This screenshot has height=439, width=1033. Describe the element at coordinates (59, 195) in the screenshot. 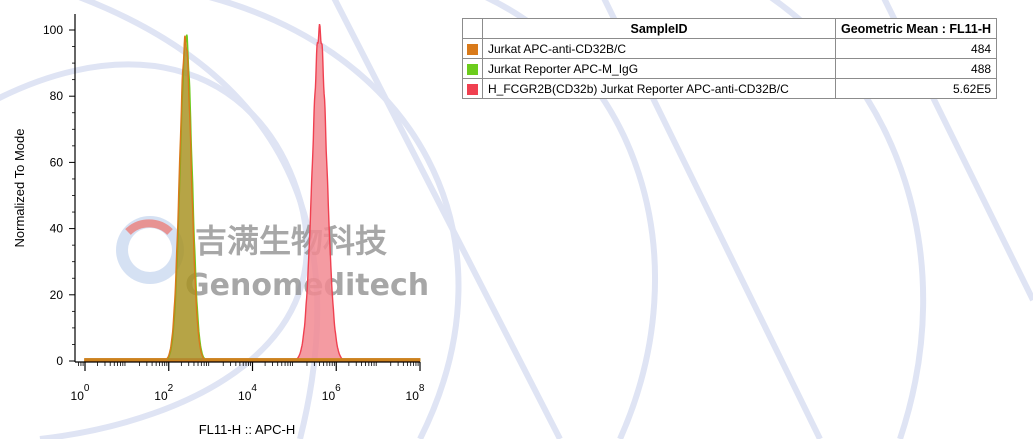

I see `y-ticks: 0 20 40 60 80 100` at that location.